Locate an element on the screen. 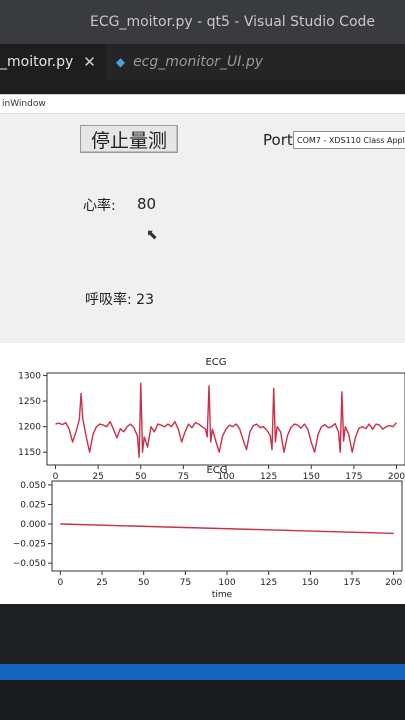  heart-rate-value: 80 is located at coordinates (147, 204).